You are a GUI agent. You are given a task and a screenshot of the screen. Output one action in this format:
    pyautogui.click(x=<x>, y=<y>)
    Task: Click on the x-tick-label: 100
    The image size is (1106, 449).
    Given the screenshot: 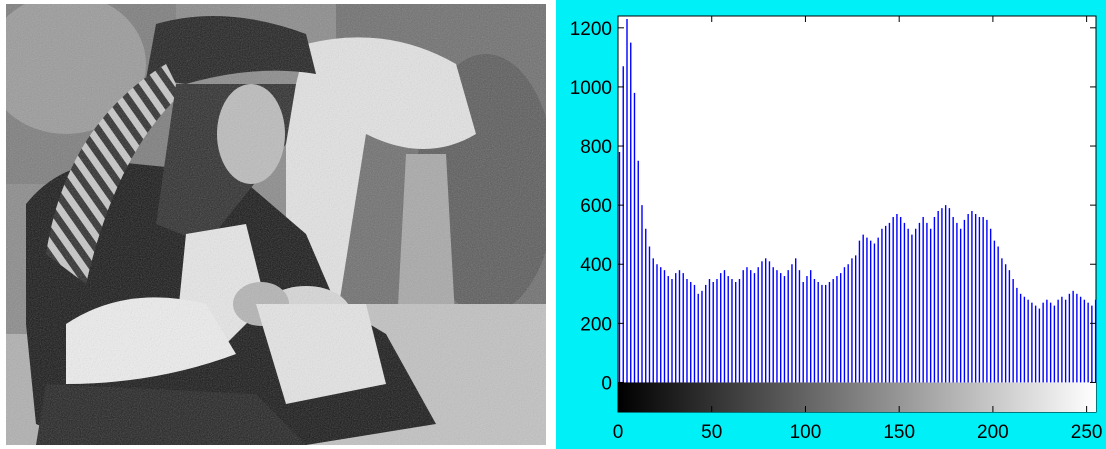 What is the action you would take?
    pyautogui.click(x=806, y=432)
    